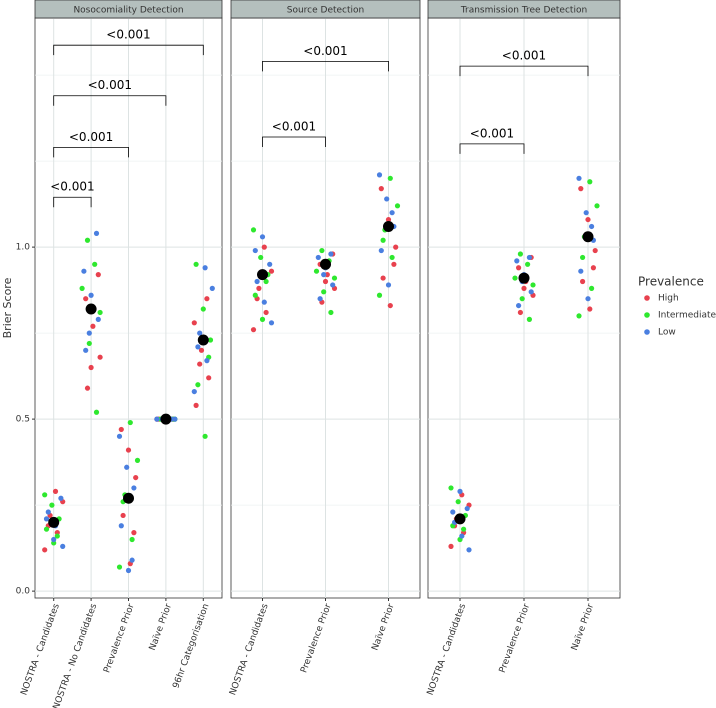 The height and width of the screenshot is (708, 716). What do you see at coordinates (119, 638) in the screenshot?
I see `x-tick-label: Prevalence Prior` at bounding box center [119, 638].